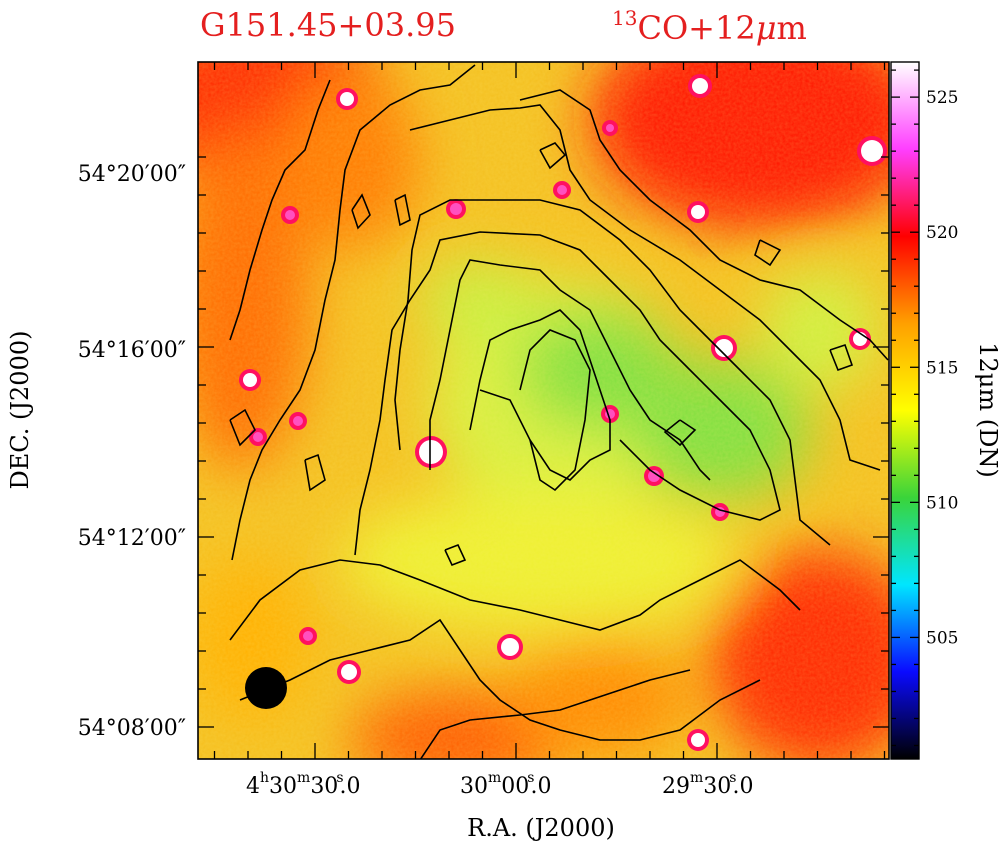 The width and height of the screenshot is (1003, 847). Describe the element at coordinates (707, 784) in the screenshot. I see `x-tick-label: 29m30s.0` at that location.